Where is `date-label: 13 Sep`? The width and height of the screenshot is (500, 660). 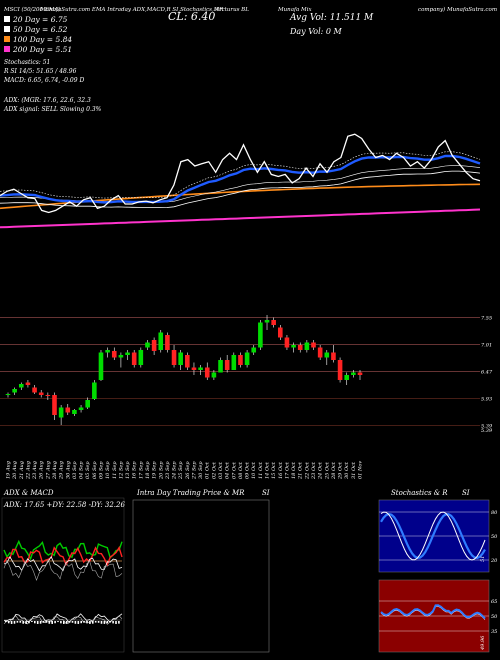 date-label: 13 Sep is located at coordinates (128, 470).